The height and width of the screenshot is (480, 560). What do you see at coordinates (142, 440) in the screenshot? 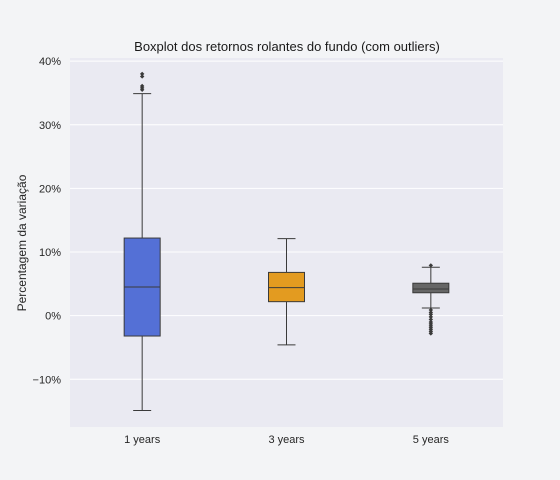
I see `x-tick-label: 1 years` at bounding box center [142, 440].